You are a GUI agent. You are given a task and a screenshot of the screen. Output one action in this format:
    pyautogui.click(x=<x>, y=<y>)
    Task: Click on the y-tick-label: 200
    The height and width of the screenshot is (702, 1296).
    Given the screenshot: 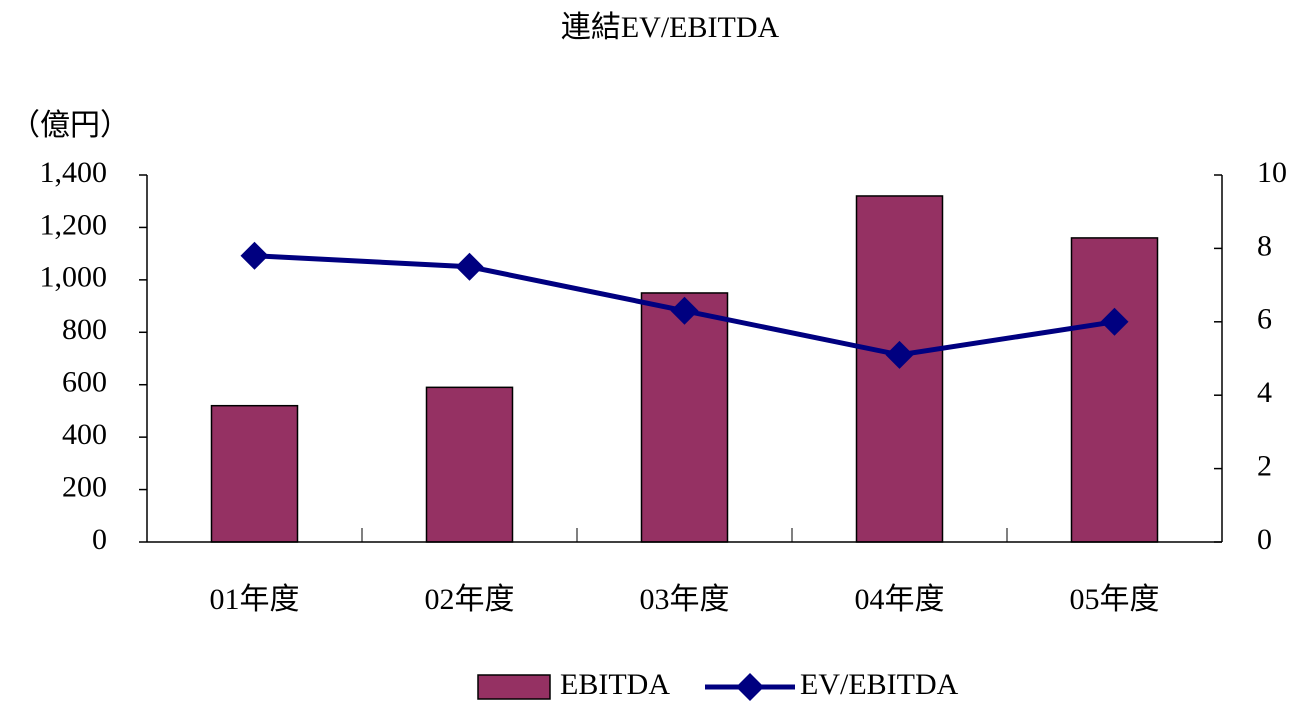 What is the action you would take?
    pyautogui.click(x=84, y=486)
    